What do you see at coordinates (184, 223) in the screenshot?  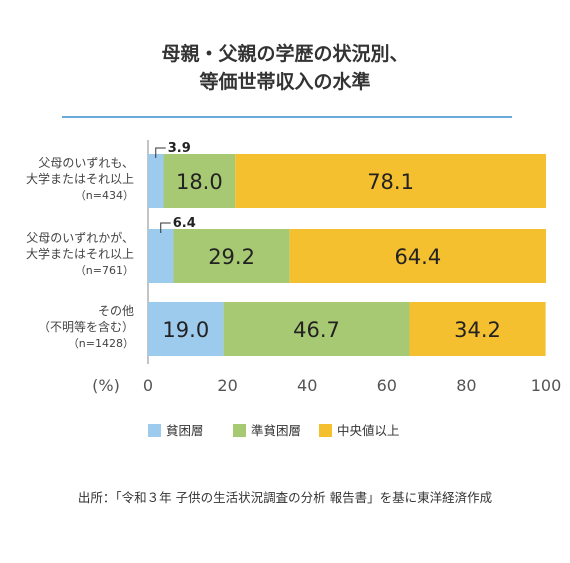 I see `data-label: 6.4` at bounding box center [184, 223].